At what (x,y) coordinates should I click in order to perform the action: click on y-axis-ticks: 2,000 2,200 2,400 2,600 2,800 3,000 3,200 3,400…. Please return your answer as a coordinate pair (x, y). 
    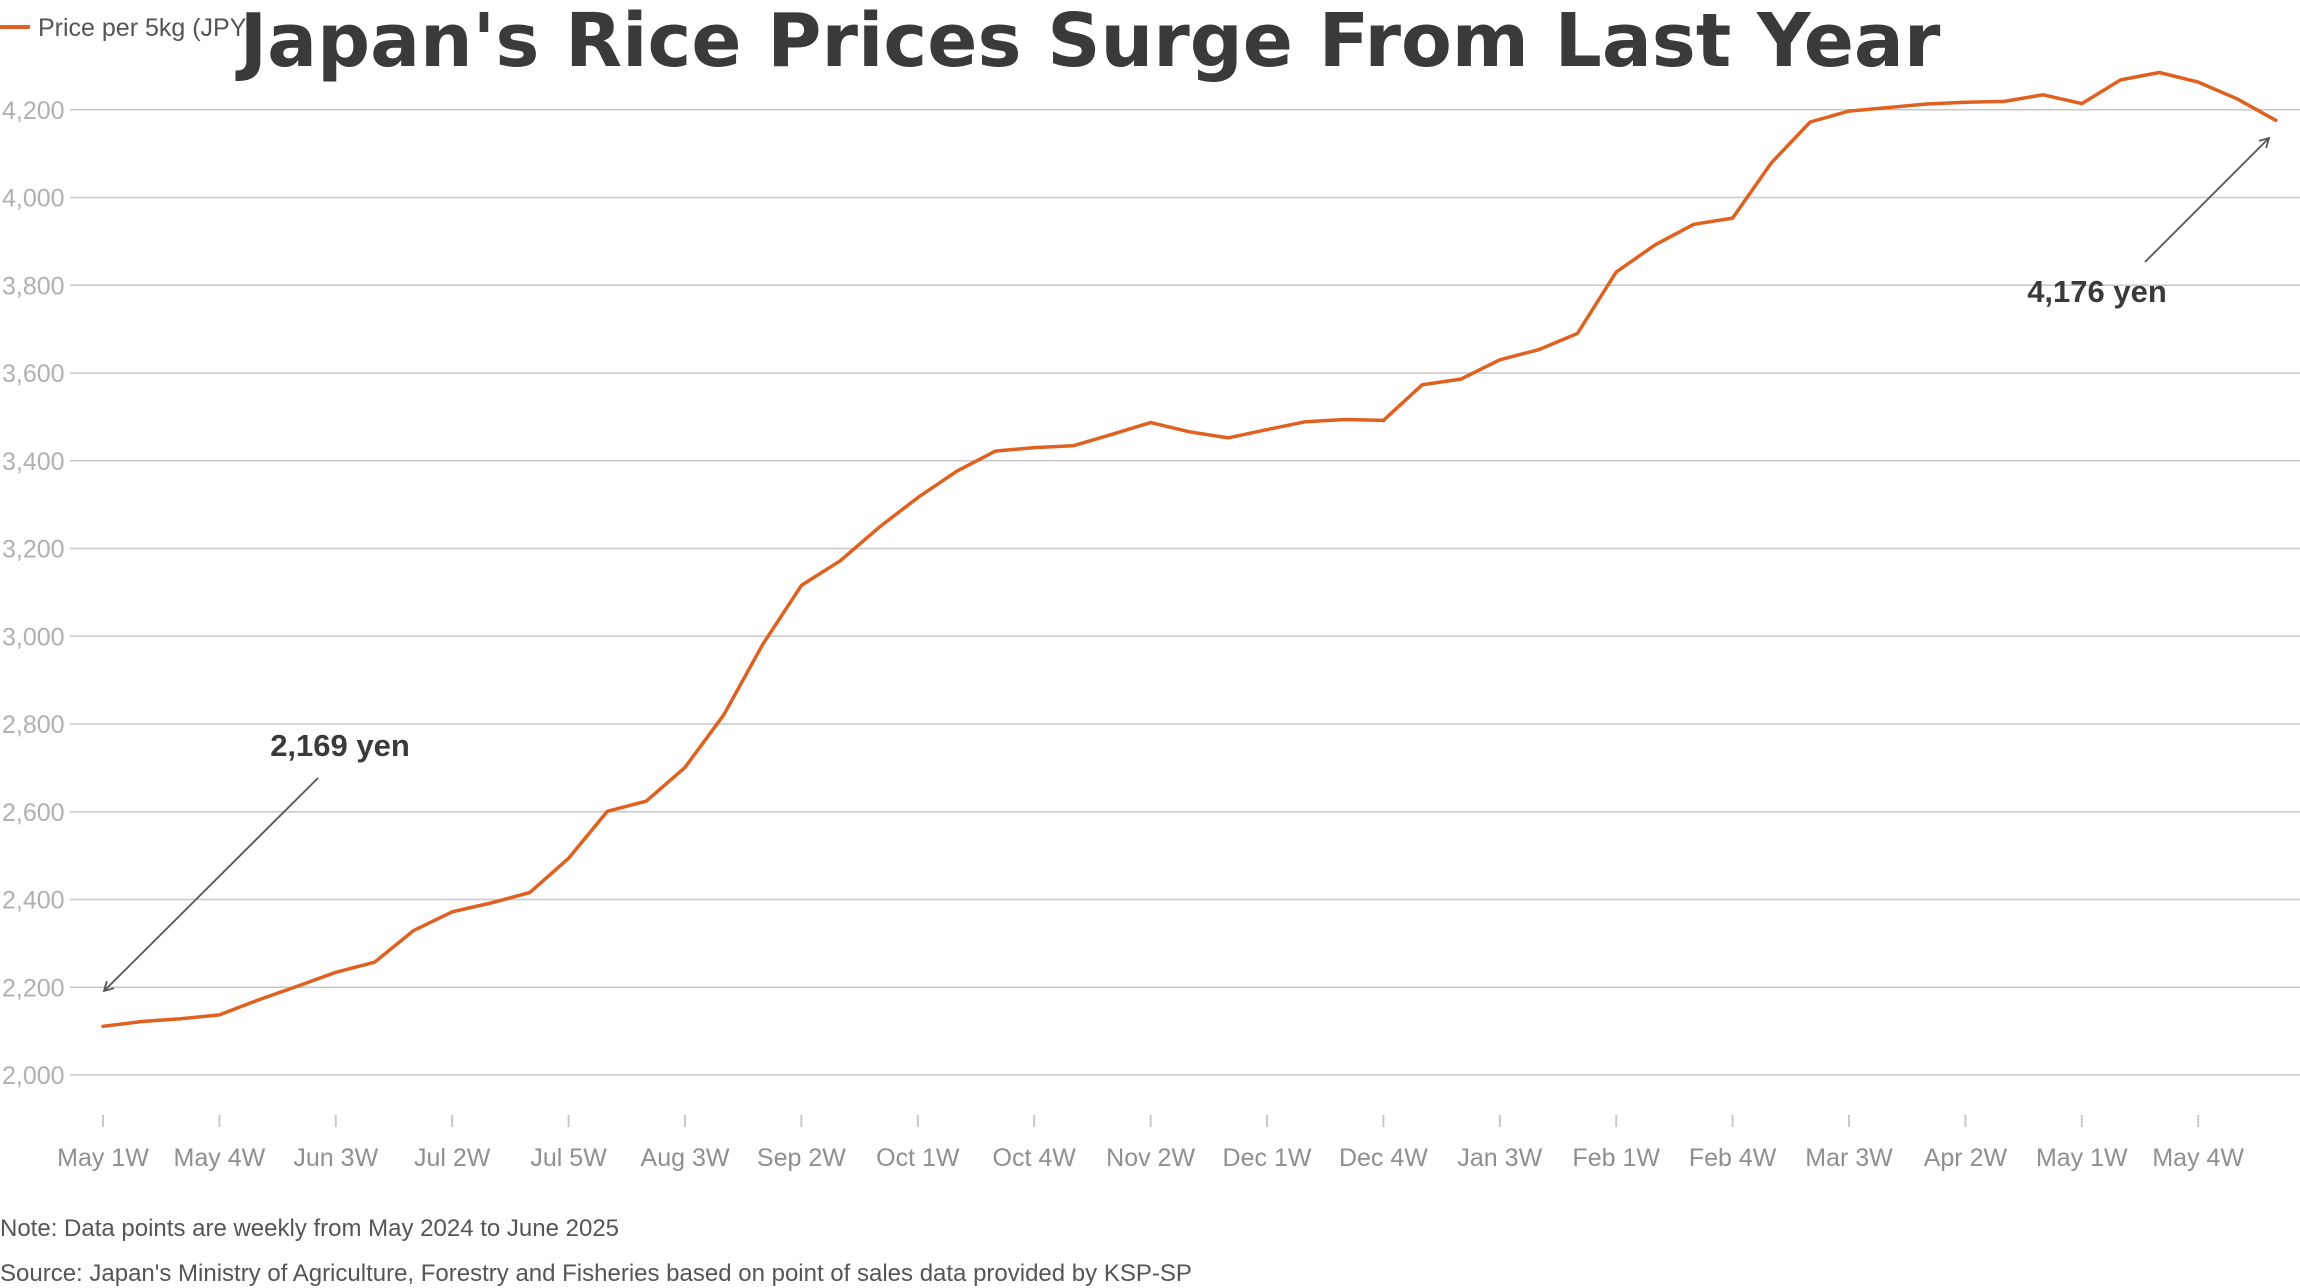
    Looking at the image, I should click on (33, 593).